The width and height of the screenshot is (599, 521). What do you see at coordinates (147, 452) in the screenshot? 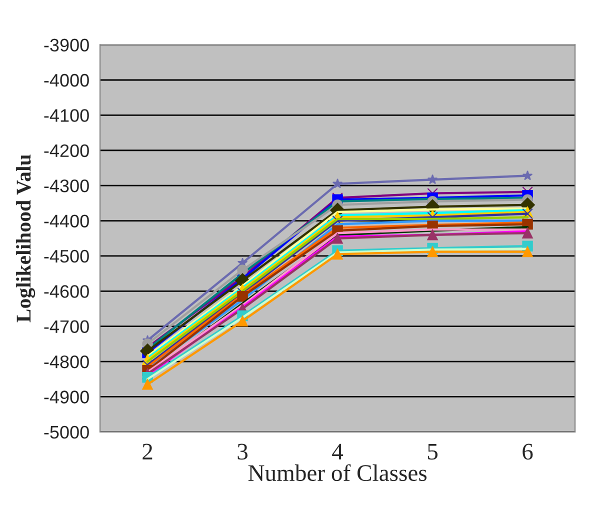
I see `x-tick-label: 2` at bounding box center [147, 452].